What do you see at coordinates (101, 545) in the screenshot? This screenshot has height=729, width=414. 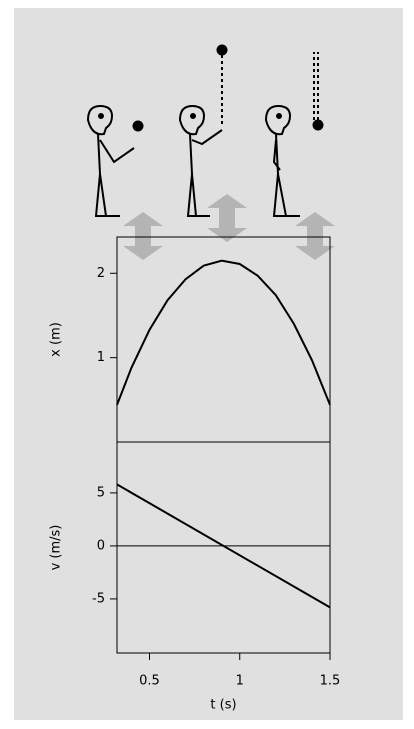 I see `y-tick-label: 0` at bounding box center [101, 545].